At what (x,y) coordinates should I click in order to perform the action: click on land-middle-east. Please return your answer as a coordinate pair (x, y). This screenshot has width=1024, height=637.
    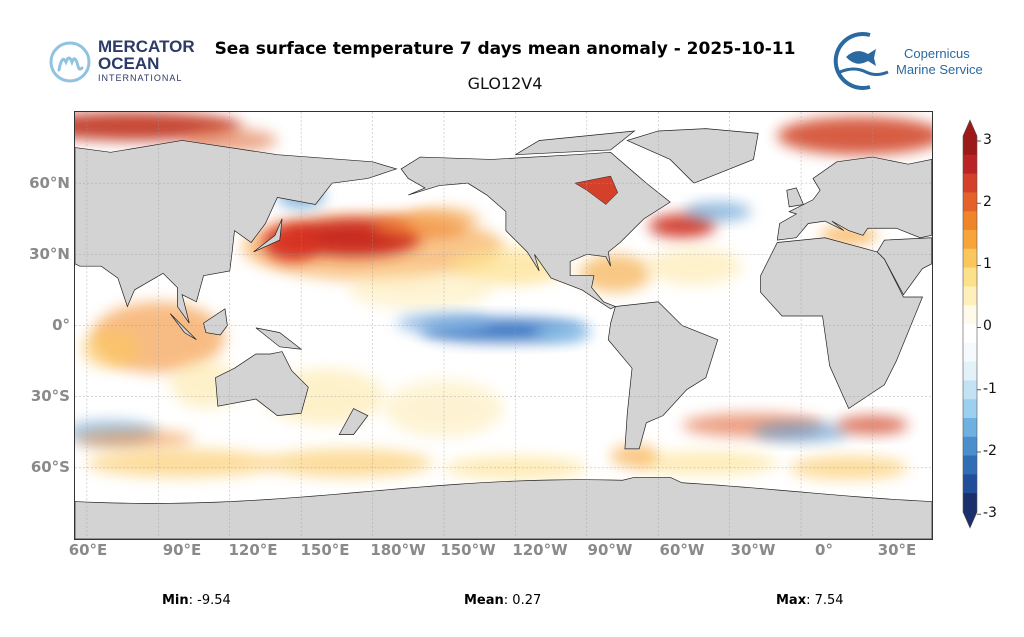
    Looking at the image, I should click on (904, 266).